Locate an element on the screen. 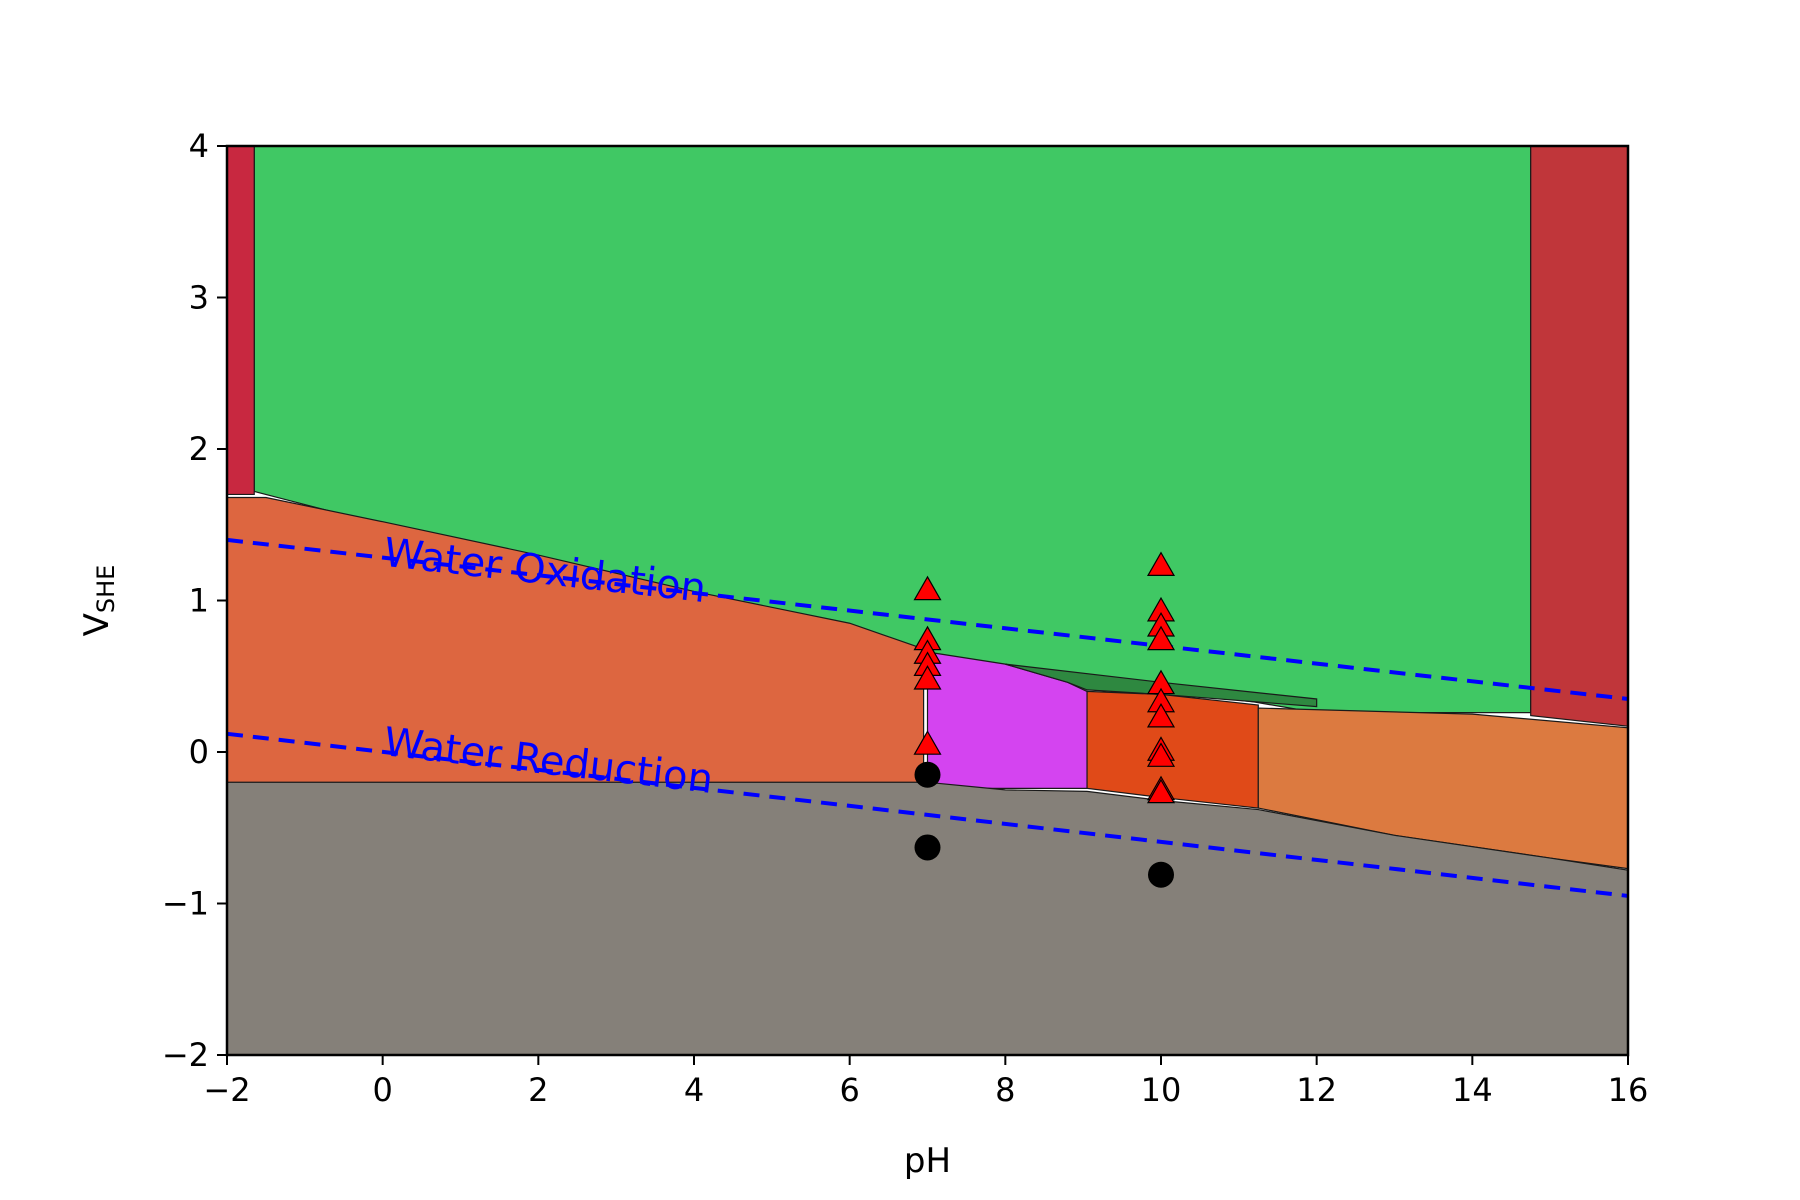 The image size is (1800, 1200). y-tick-label: −2 is located at coordinates (185, 1055).